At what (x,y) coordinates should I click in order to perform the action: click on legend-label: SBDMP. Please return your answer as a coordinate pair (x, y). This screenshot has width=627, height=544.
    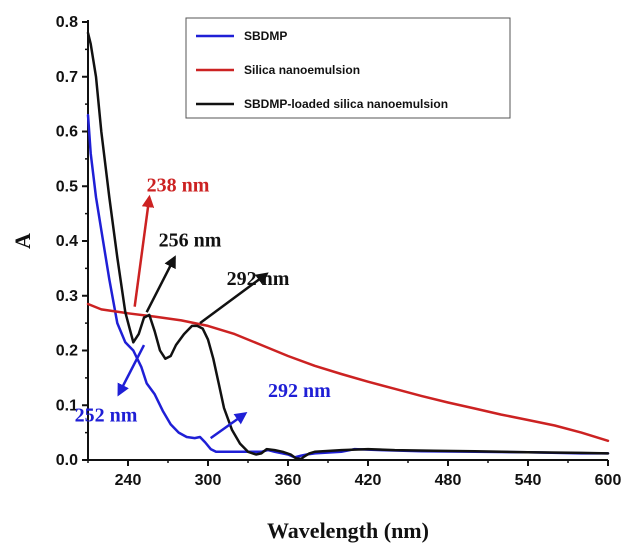
    Looking at the image, I should click on (265, 36).